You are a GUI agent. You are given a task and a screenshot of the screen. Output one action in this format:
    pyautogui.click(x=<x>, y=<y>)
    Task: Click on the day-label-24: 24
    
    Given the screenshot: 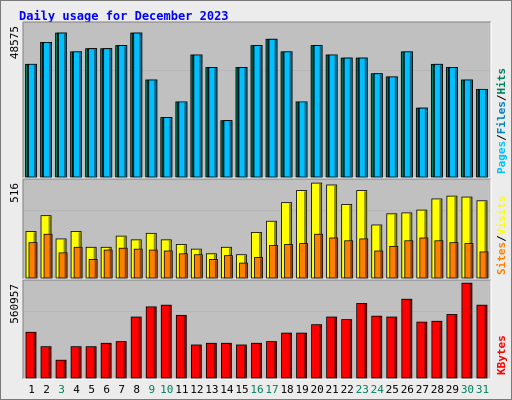 What is the action you would take?
    pyautogui.click(x=378, y=389)
    